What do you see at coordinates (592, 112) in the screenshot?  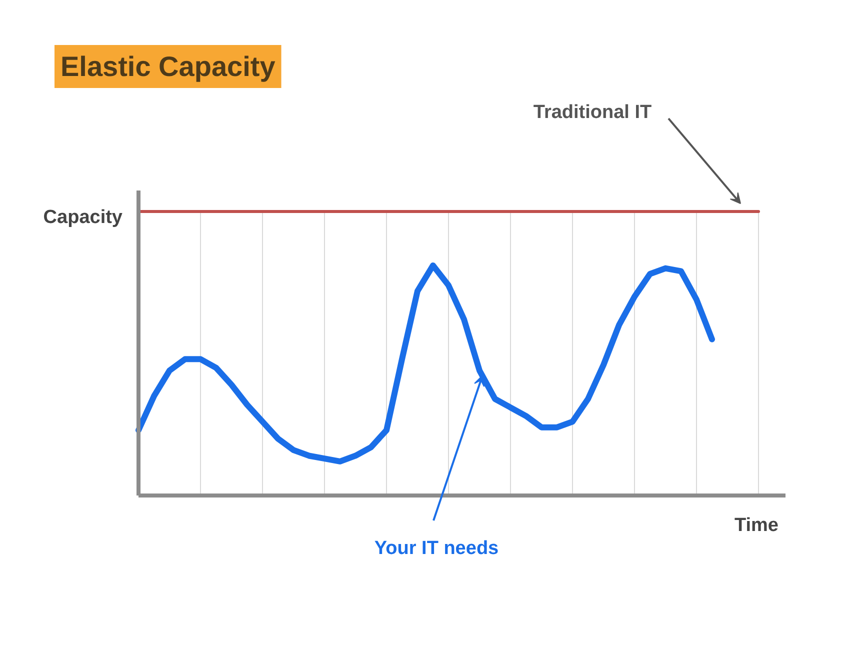 I see `text: Traditional IT` at bounding box center [592, 112].